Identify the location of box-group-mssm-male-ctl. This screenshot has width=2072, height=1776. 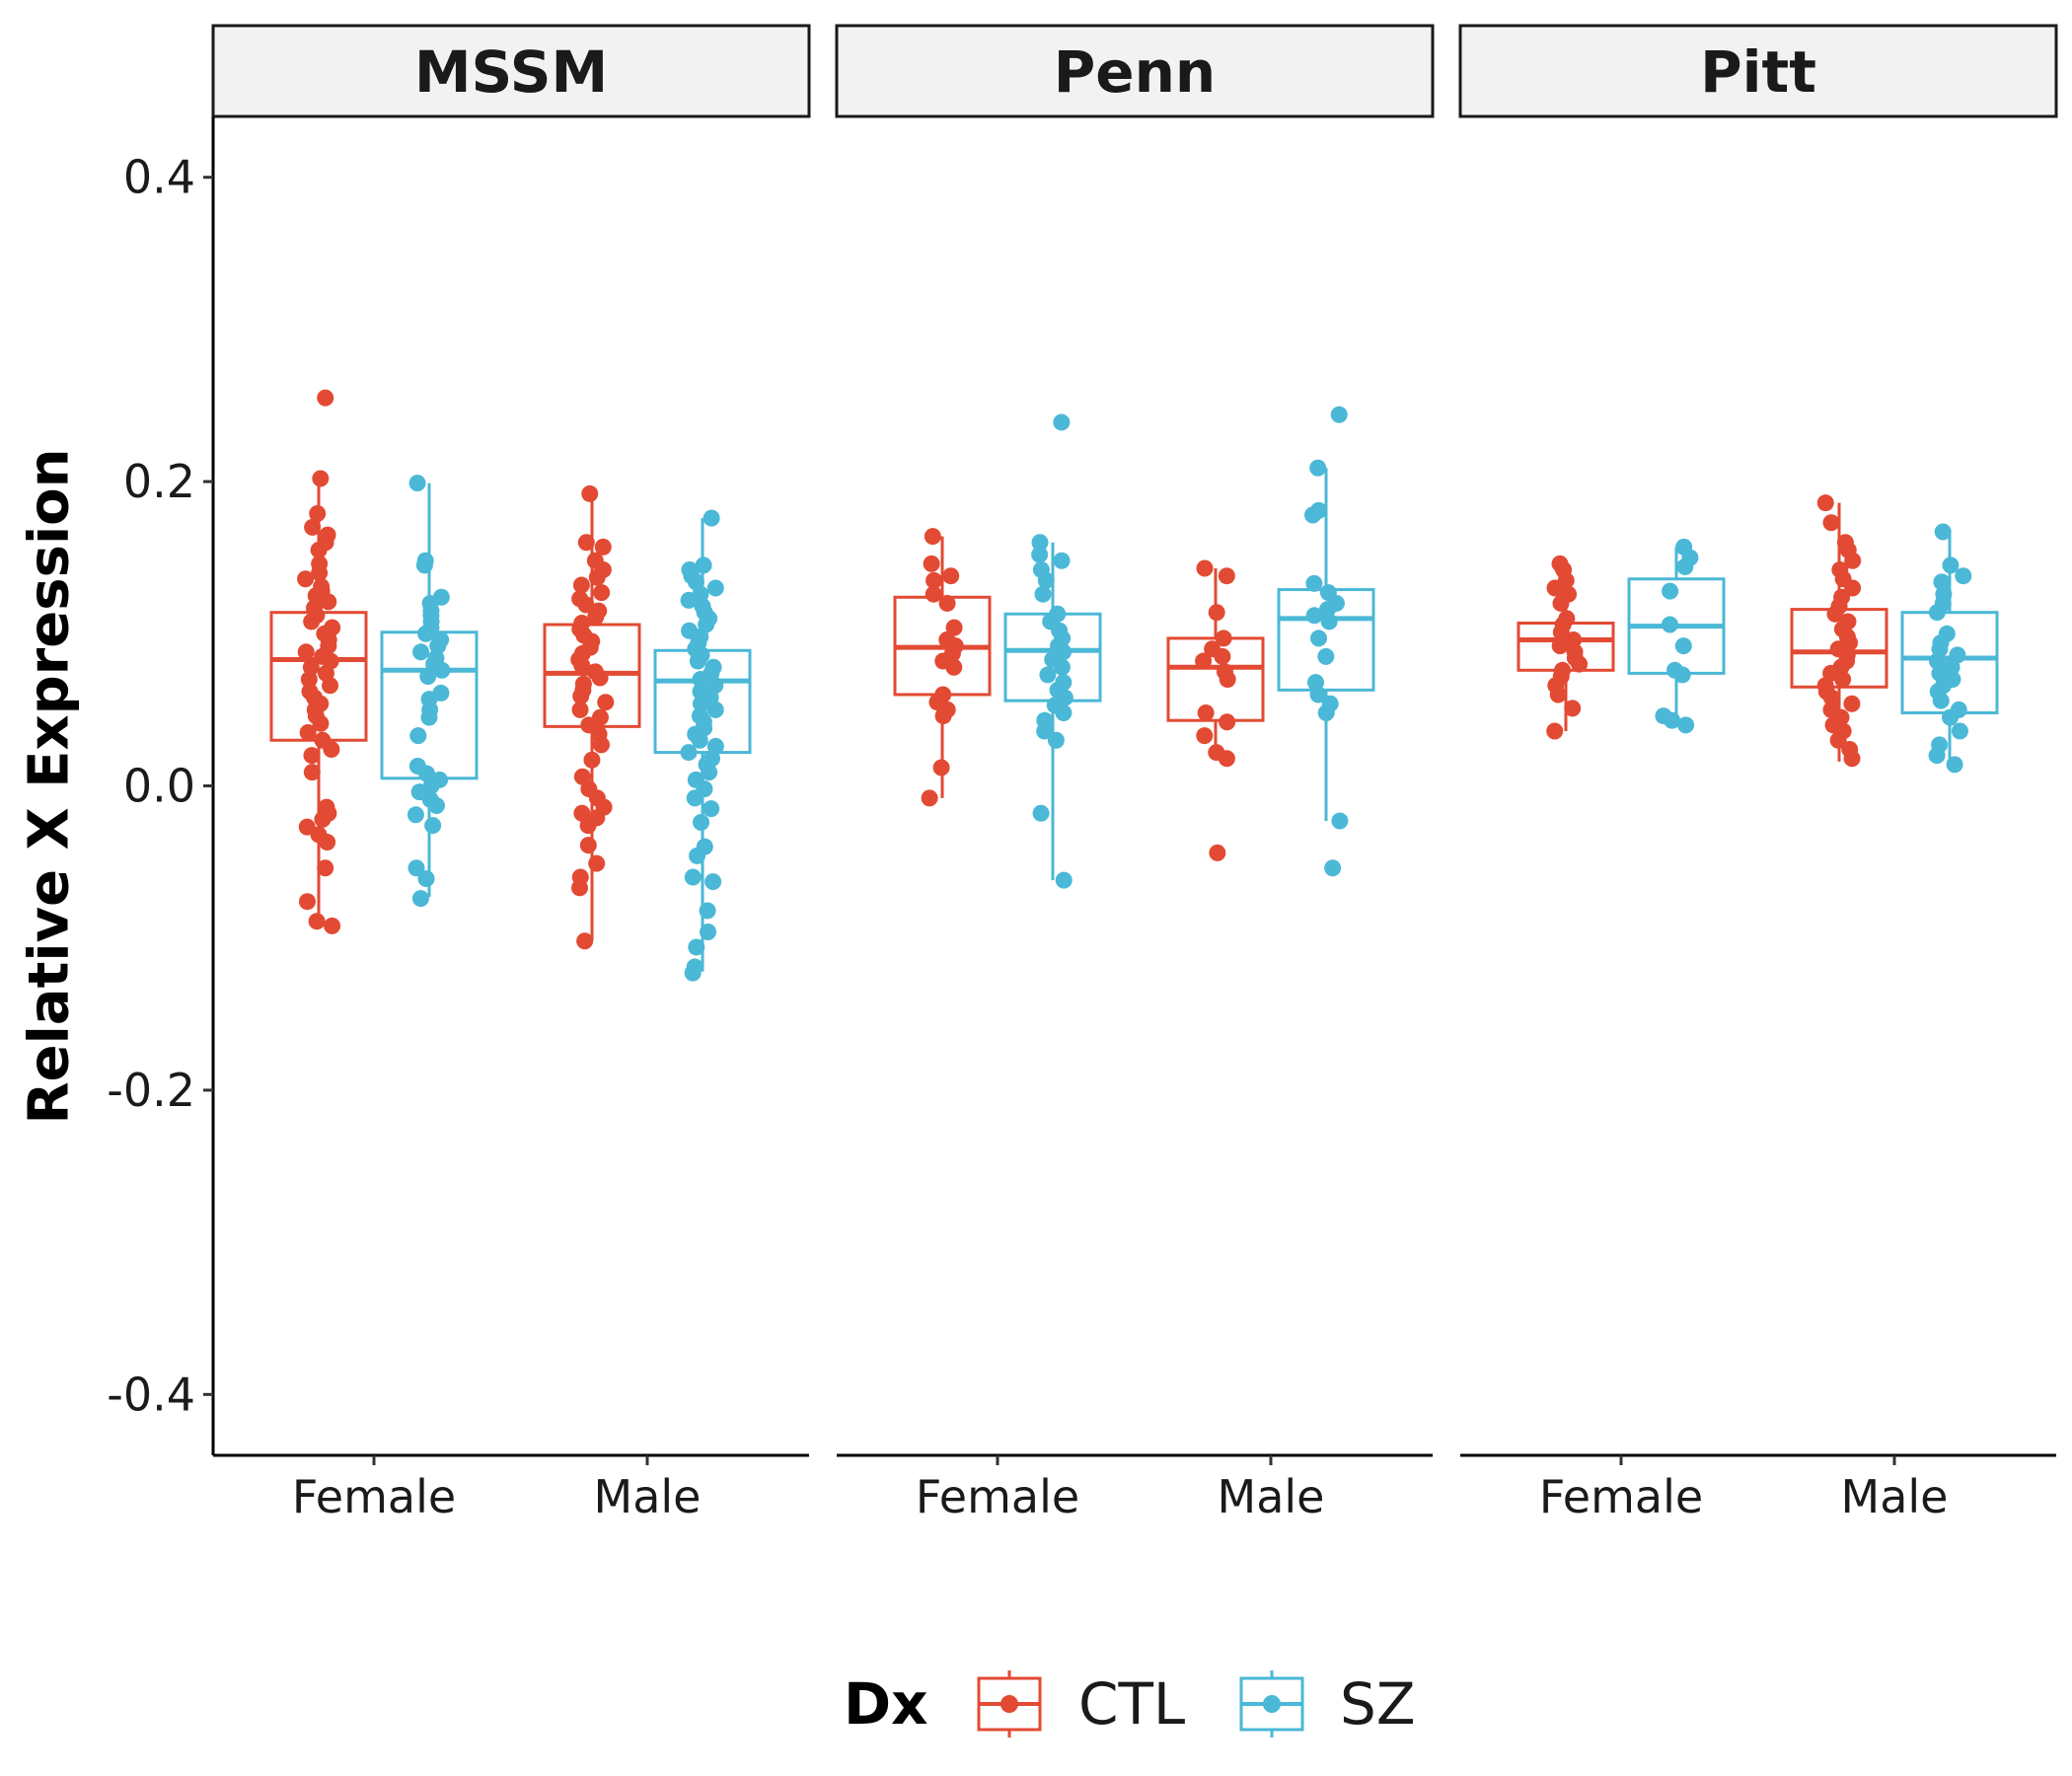
(592, 717).